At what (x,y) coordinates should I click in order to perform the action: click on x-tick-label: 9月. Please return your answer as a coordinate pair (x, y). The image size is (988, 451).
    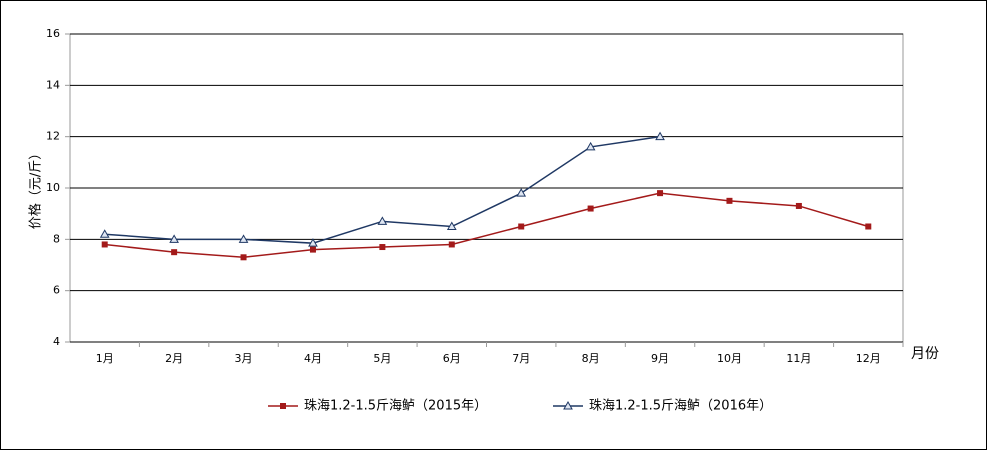
    Looking at the image, I should click on (660, 358).